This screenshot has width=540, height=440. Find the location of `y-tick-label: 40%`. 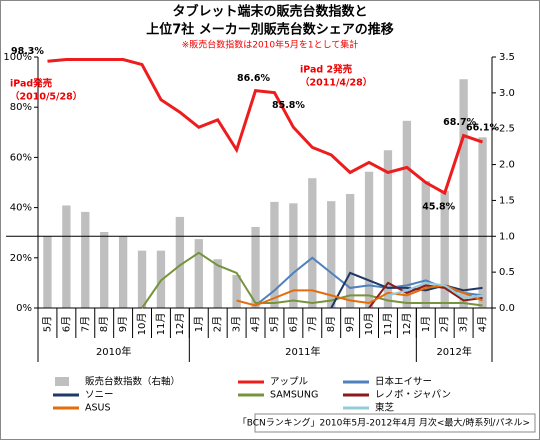

y-tick-label: 40% is located at coordinates (21, 208).